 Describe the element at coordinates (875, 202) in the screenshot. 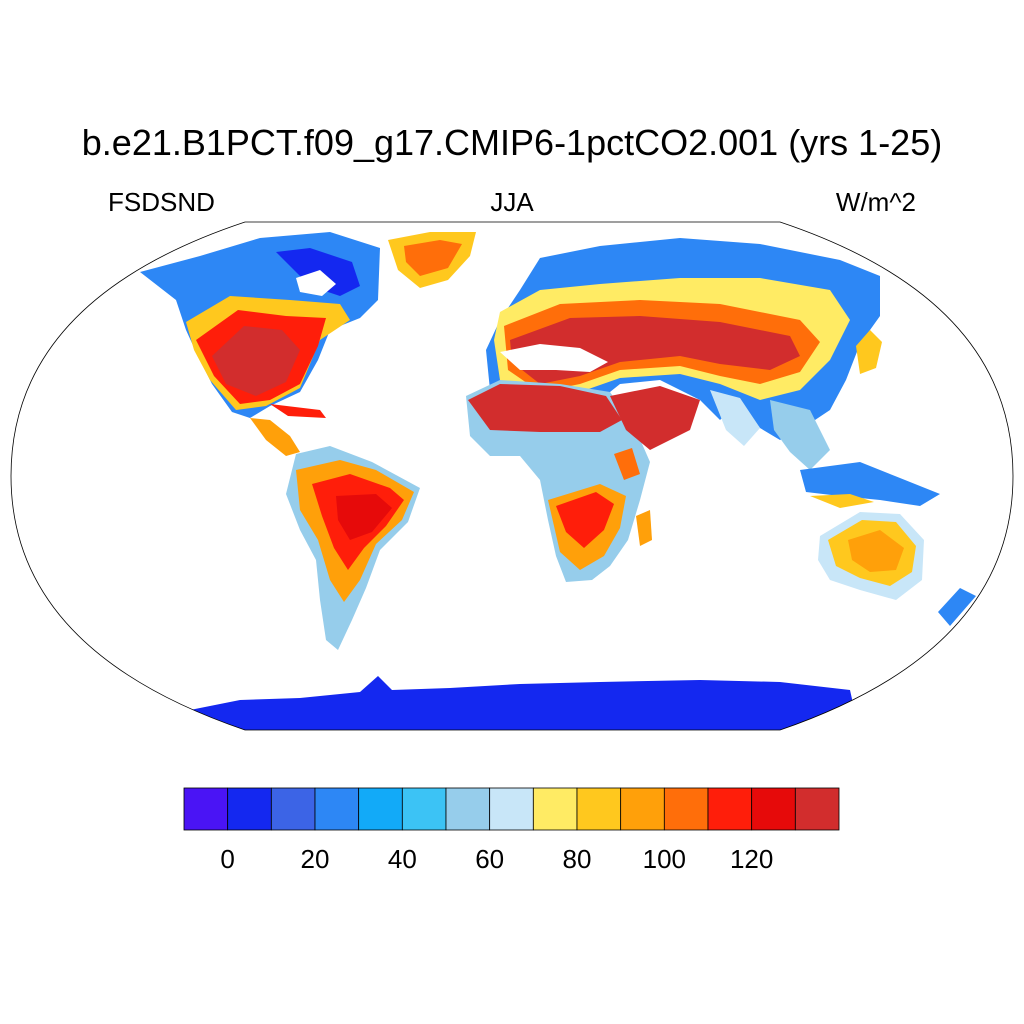

I see `units-label: W/m^2` at that location.